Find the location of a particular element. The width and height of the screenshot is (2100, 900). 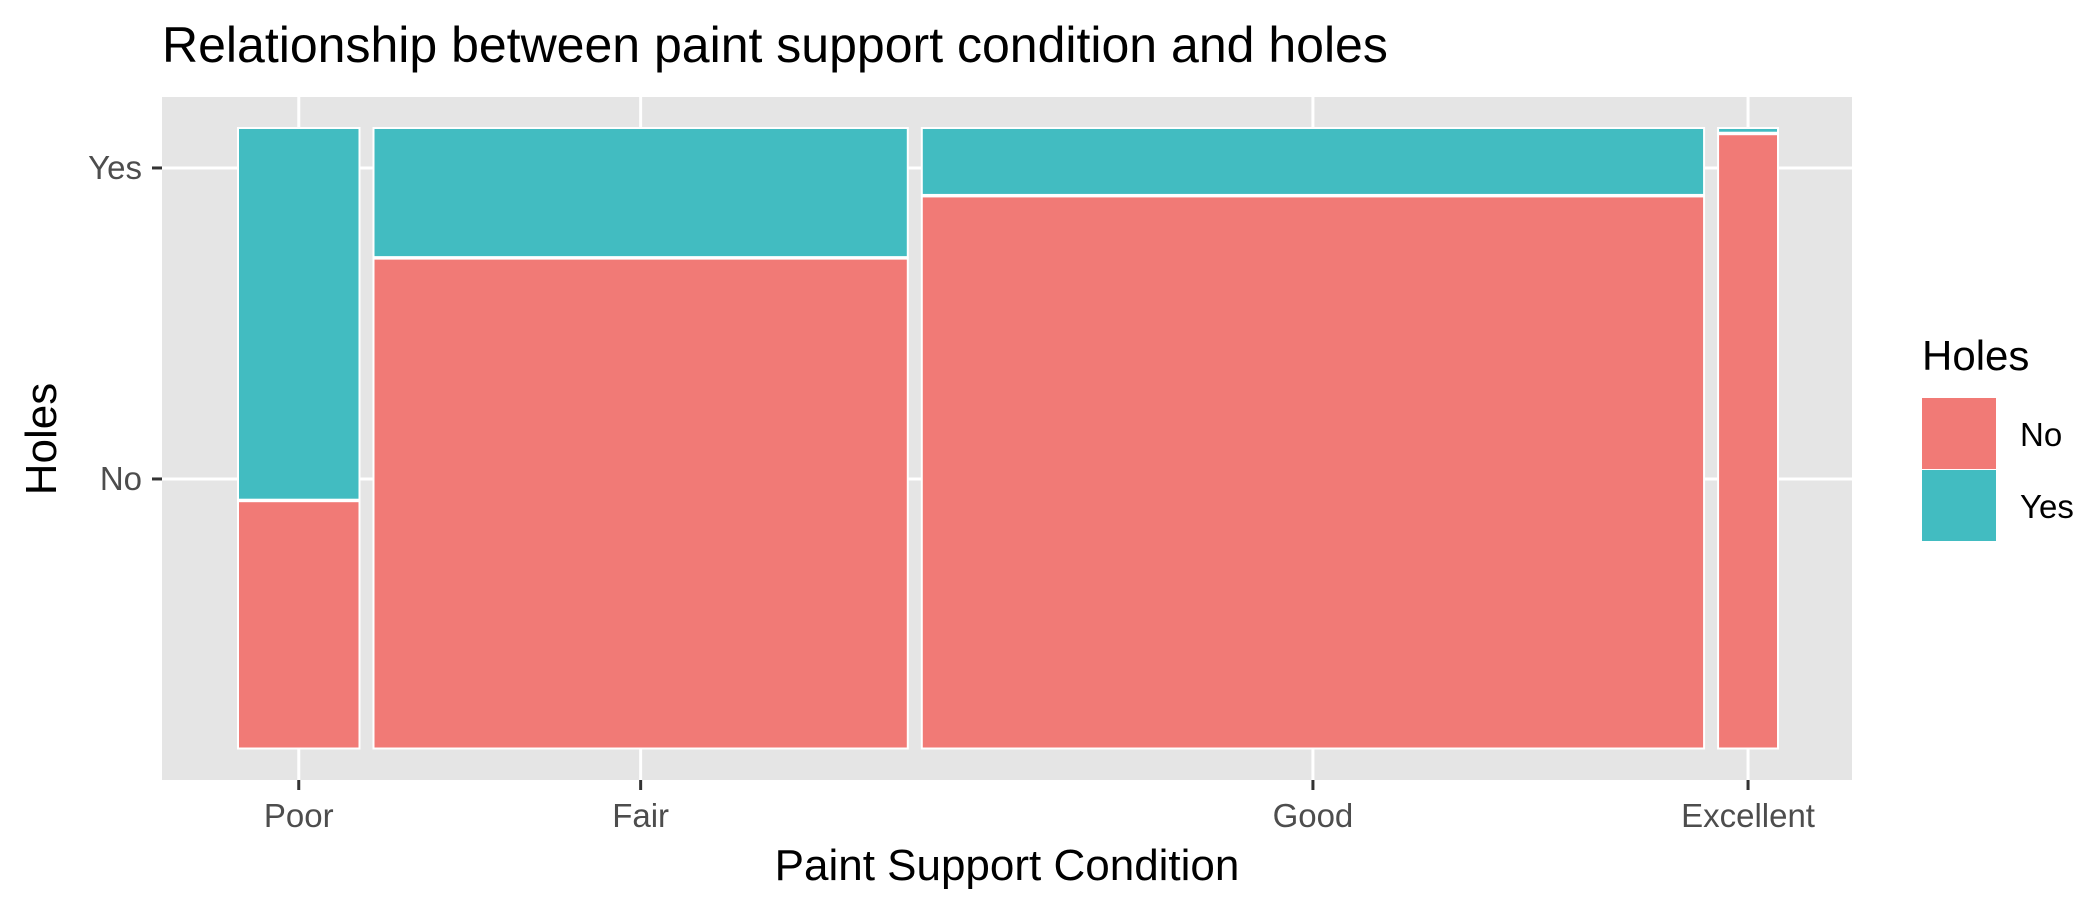

tile-excellent-no is located at coordinates (1748, 441).